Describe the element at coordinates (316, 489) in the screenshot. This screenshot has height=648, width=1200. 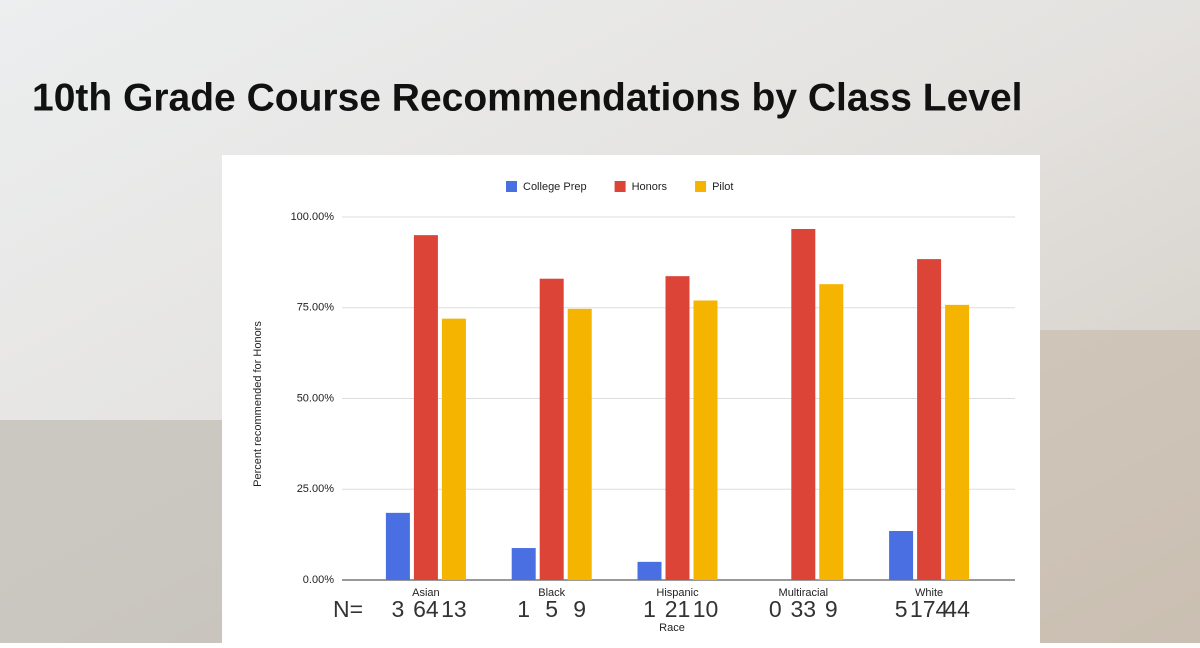
I see `y-tick-label: 25.00%` at that location.